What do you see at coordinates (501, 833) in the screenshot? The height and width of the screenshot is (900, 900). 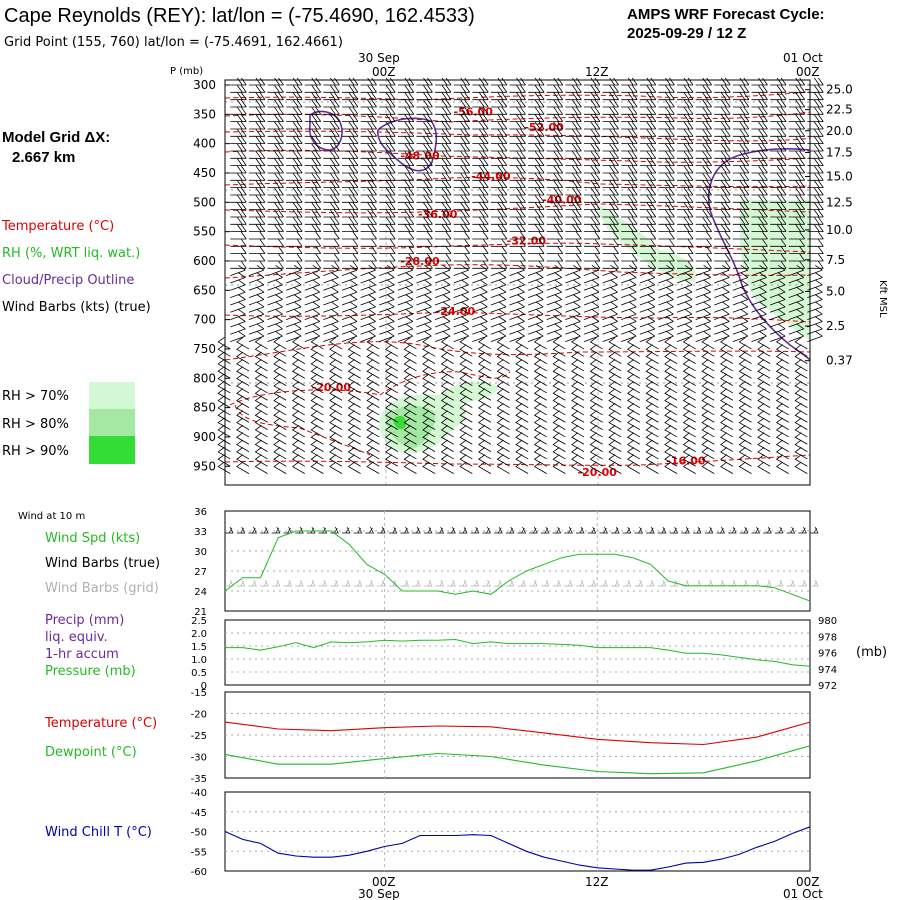 I see `wind-chill-panel: -60-55-50-45-40` at bounding box center [501, 833].